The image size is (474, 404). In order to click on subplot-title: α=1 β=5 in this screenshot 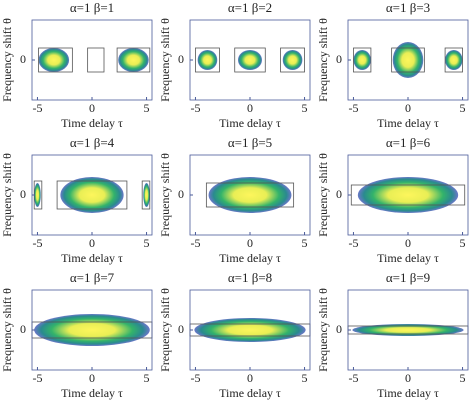, I will do `click(250, 142)`.